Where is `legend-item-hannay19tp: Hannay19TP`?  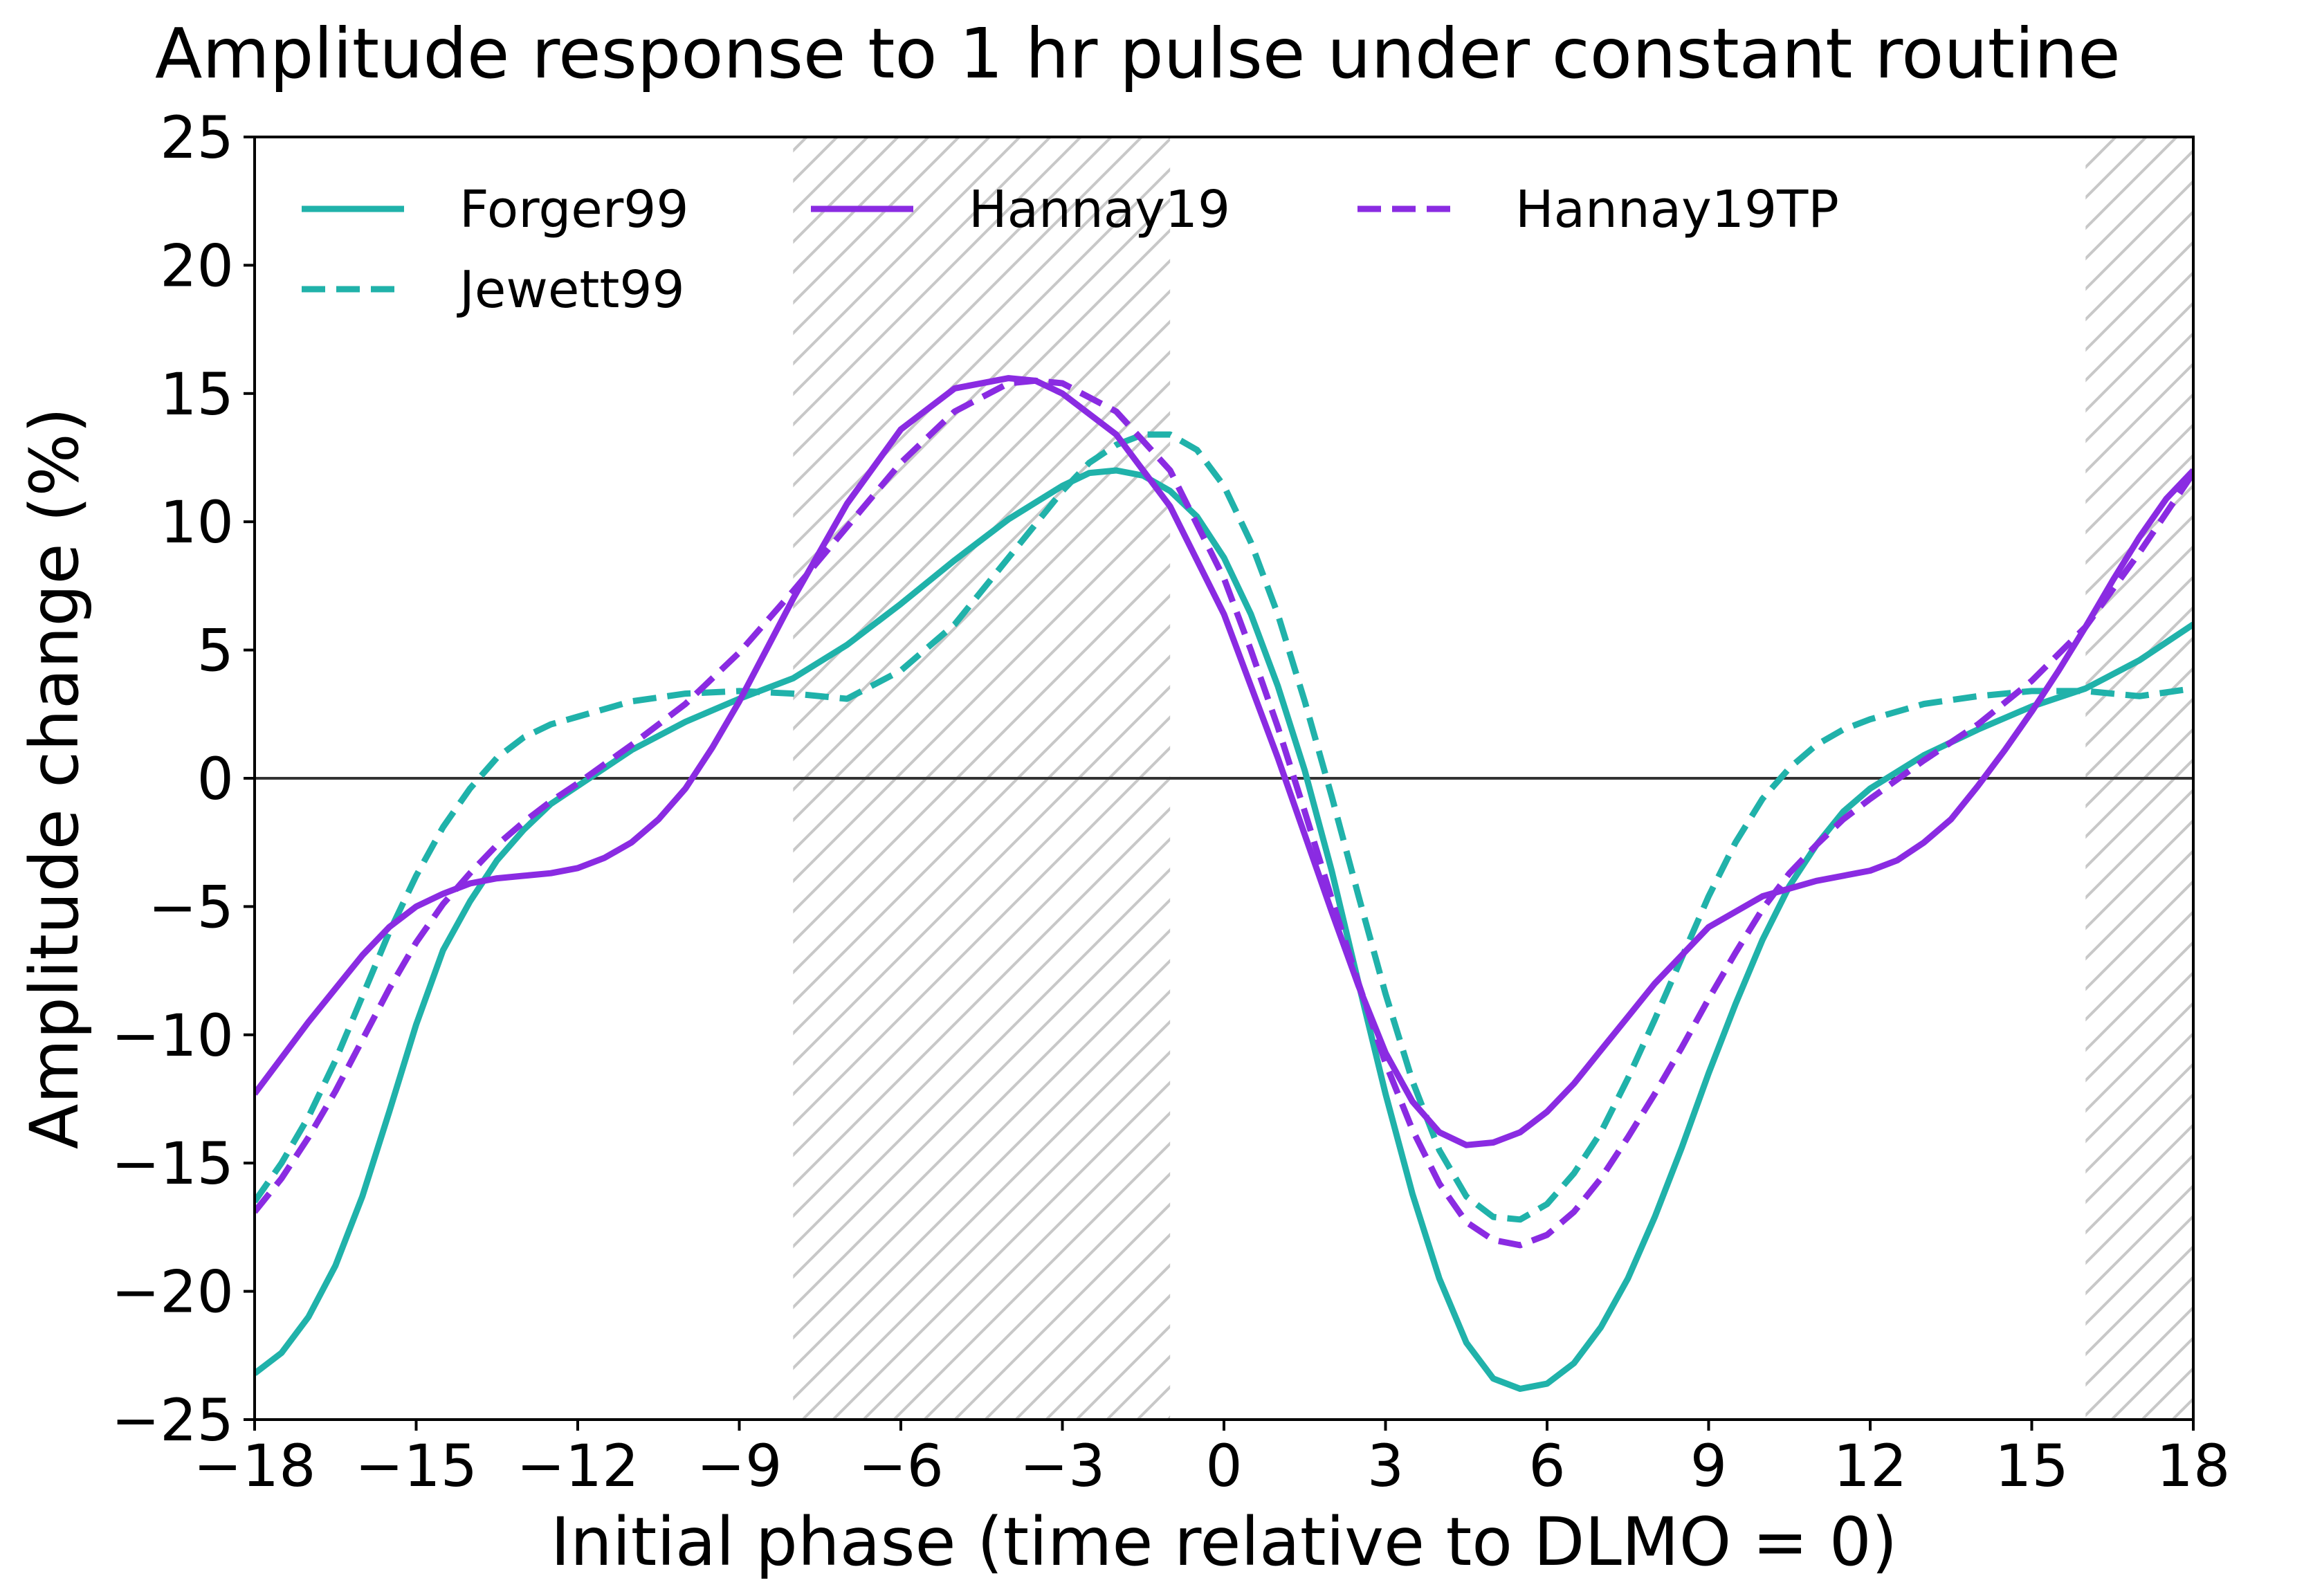
legend-item-hannay19tp: Hannay19TP is located at coordinates (1598, 210).